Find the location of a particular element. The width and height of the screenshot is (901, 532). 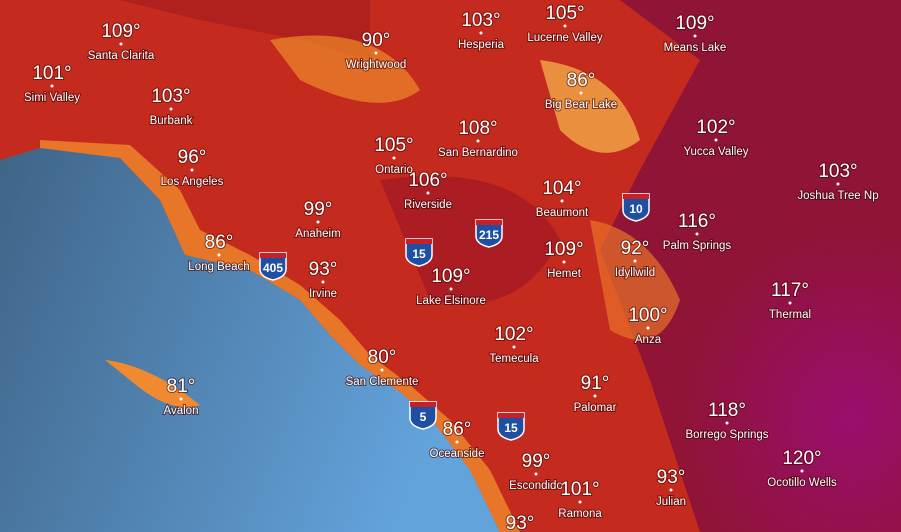

city-name: Lucerne Valley is located at coordinates (564, 38).